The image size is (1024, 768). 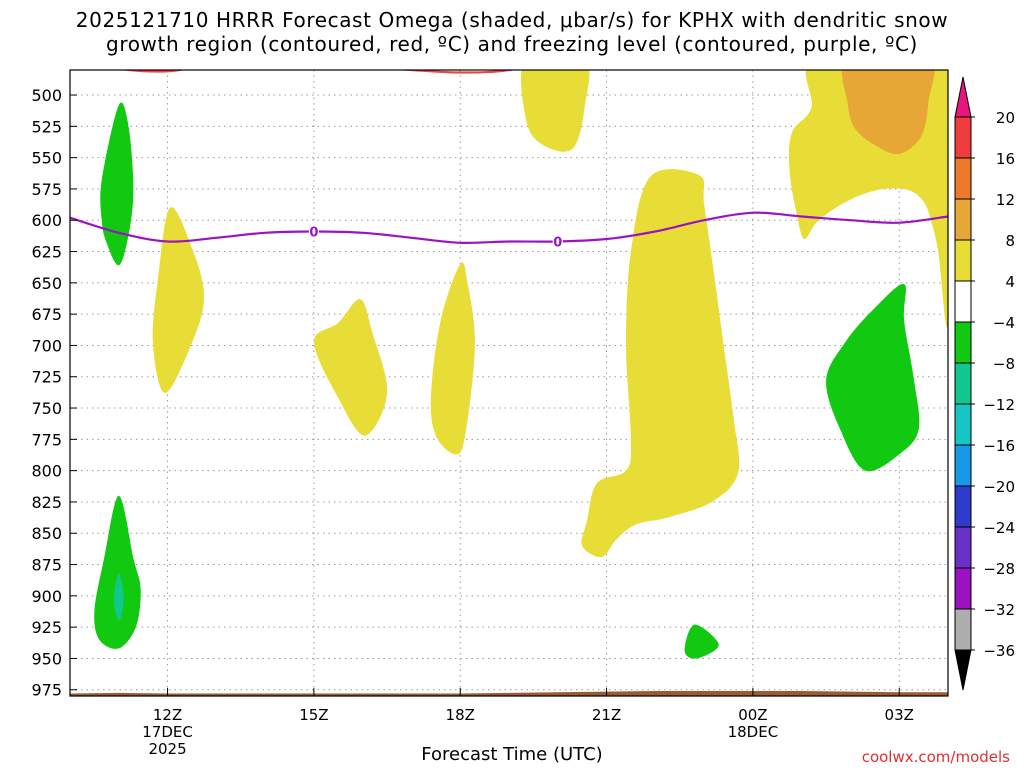 I want to click on colorbar-label: −32, so click(x=999, y=610).